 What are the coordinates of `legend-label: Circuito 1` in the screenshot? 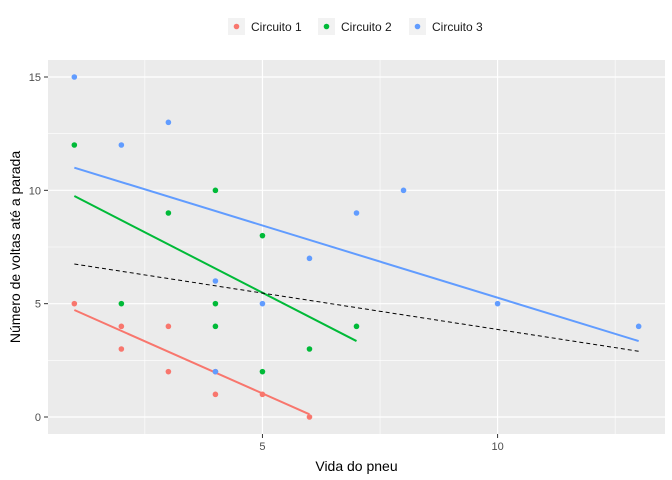 It's located at (276, 27).